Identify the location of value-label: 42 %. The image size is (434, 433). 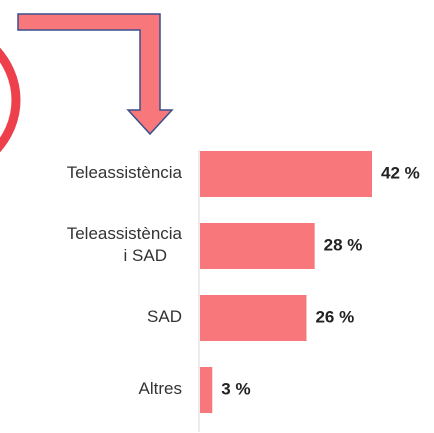
(400, 172).